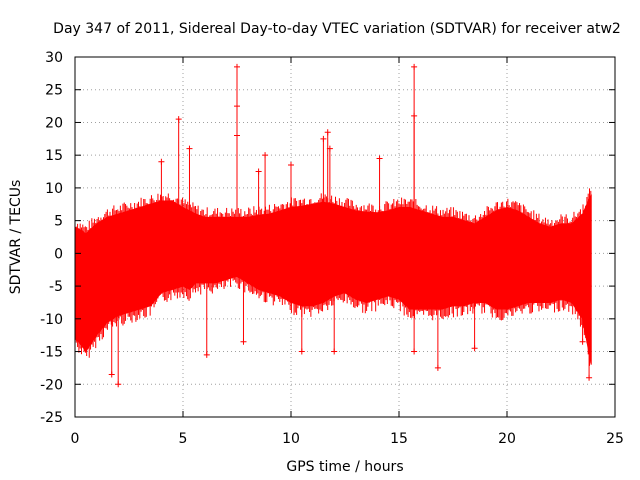 The height and width of the screenshot is (480, 640). What do you see at coordinates (58, 254) in the screenshot?
I see `y-tick-label: 0` at bounding box center [58, 254].